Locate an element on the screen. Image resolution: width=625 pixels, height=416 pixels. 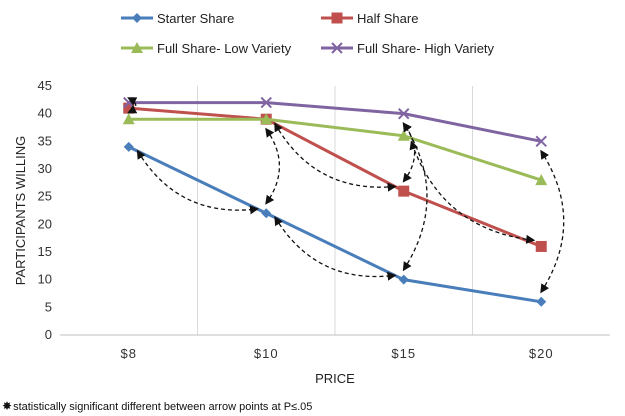
y-tick-label: 35 is located at coordinates (45, 140).